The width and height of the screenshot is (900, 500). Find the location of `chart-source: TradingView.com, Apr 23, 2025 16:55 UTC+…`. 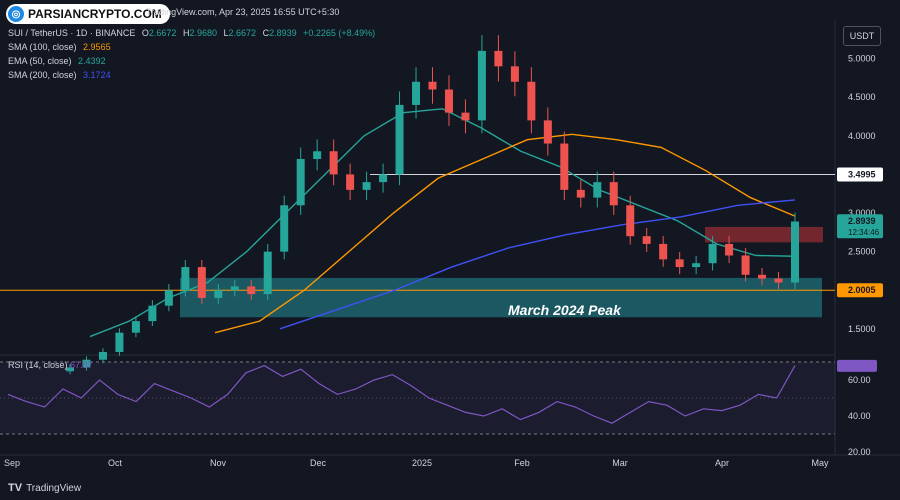

chart-source: TradingView.com, Apr 23, 2025 16:55 UTC+… is located at coordinates (243, 12).